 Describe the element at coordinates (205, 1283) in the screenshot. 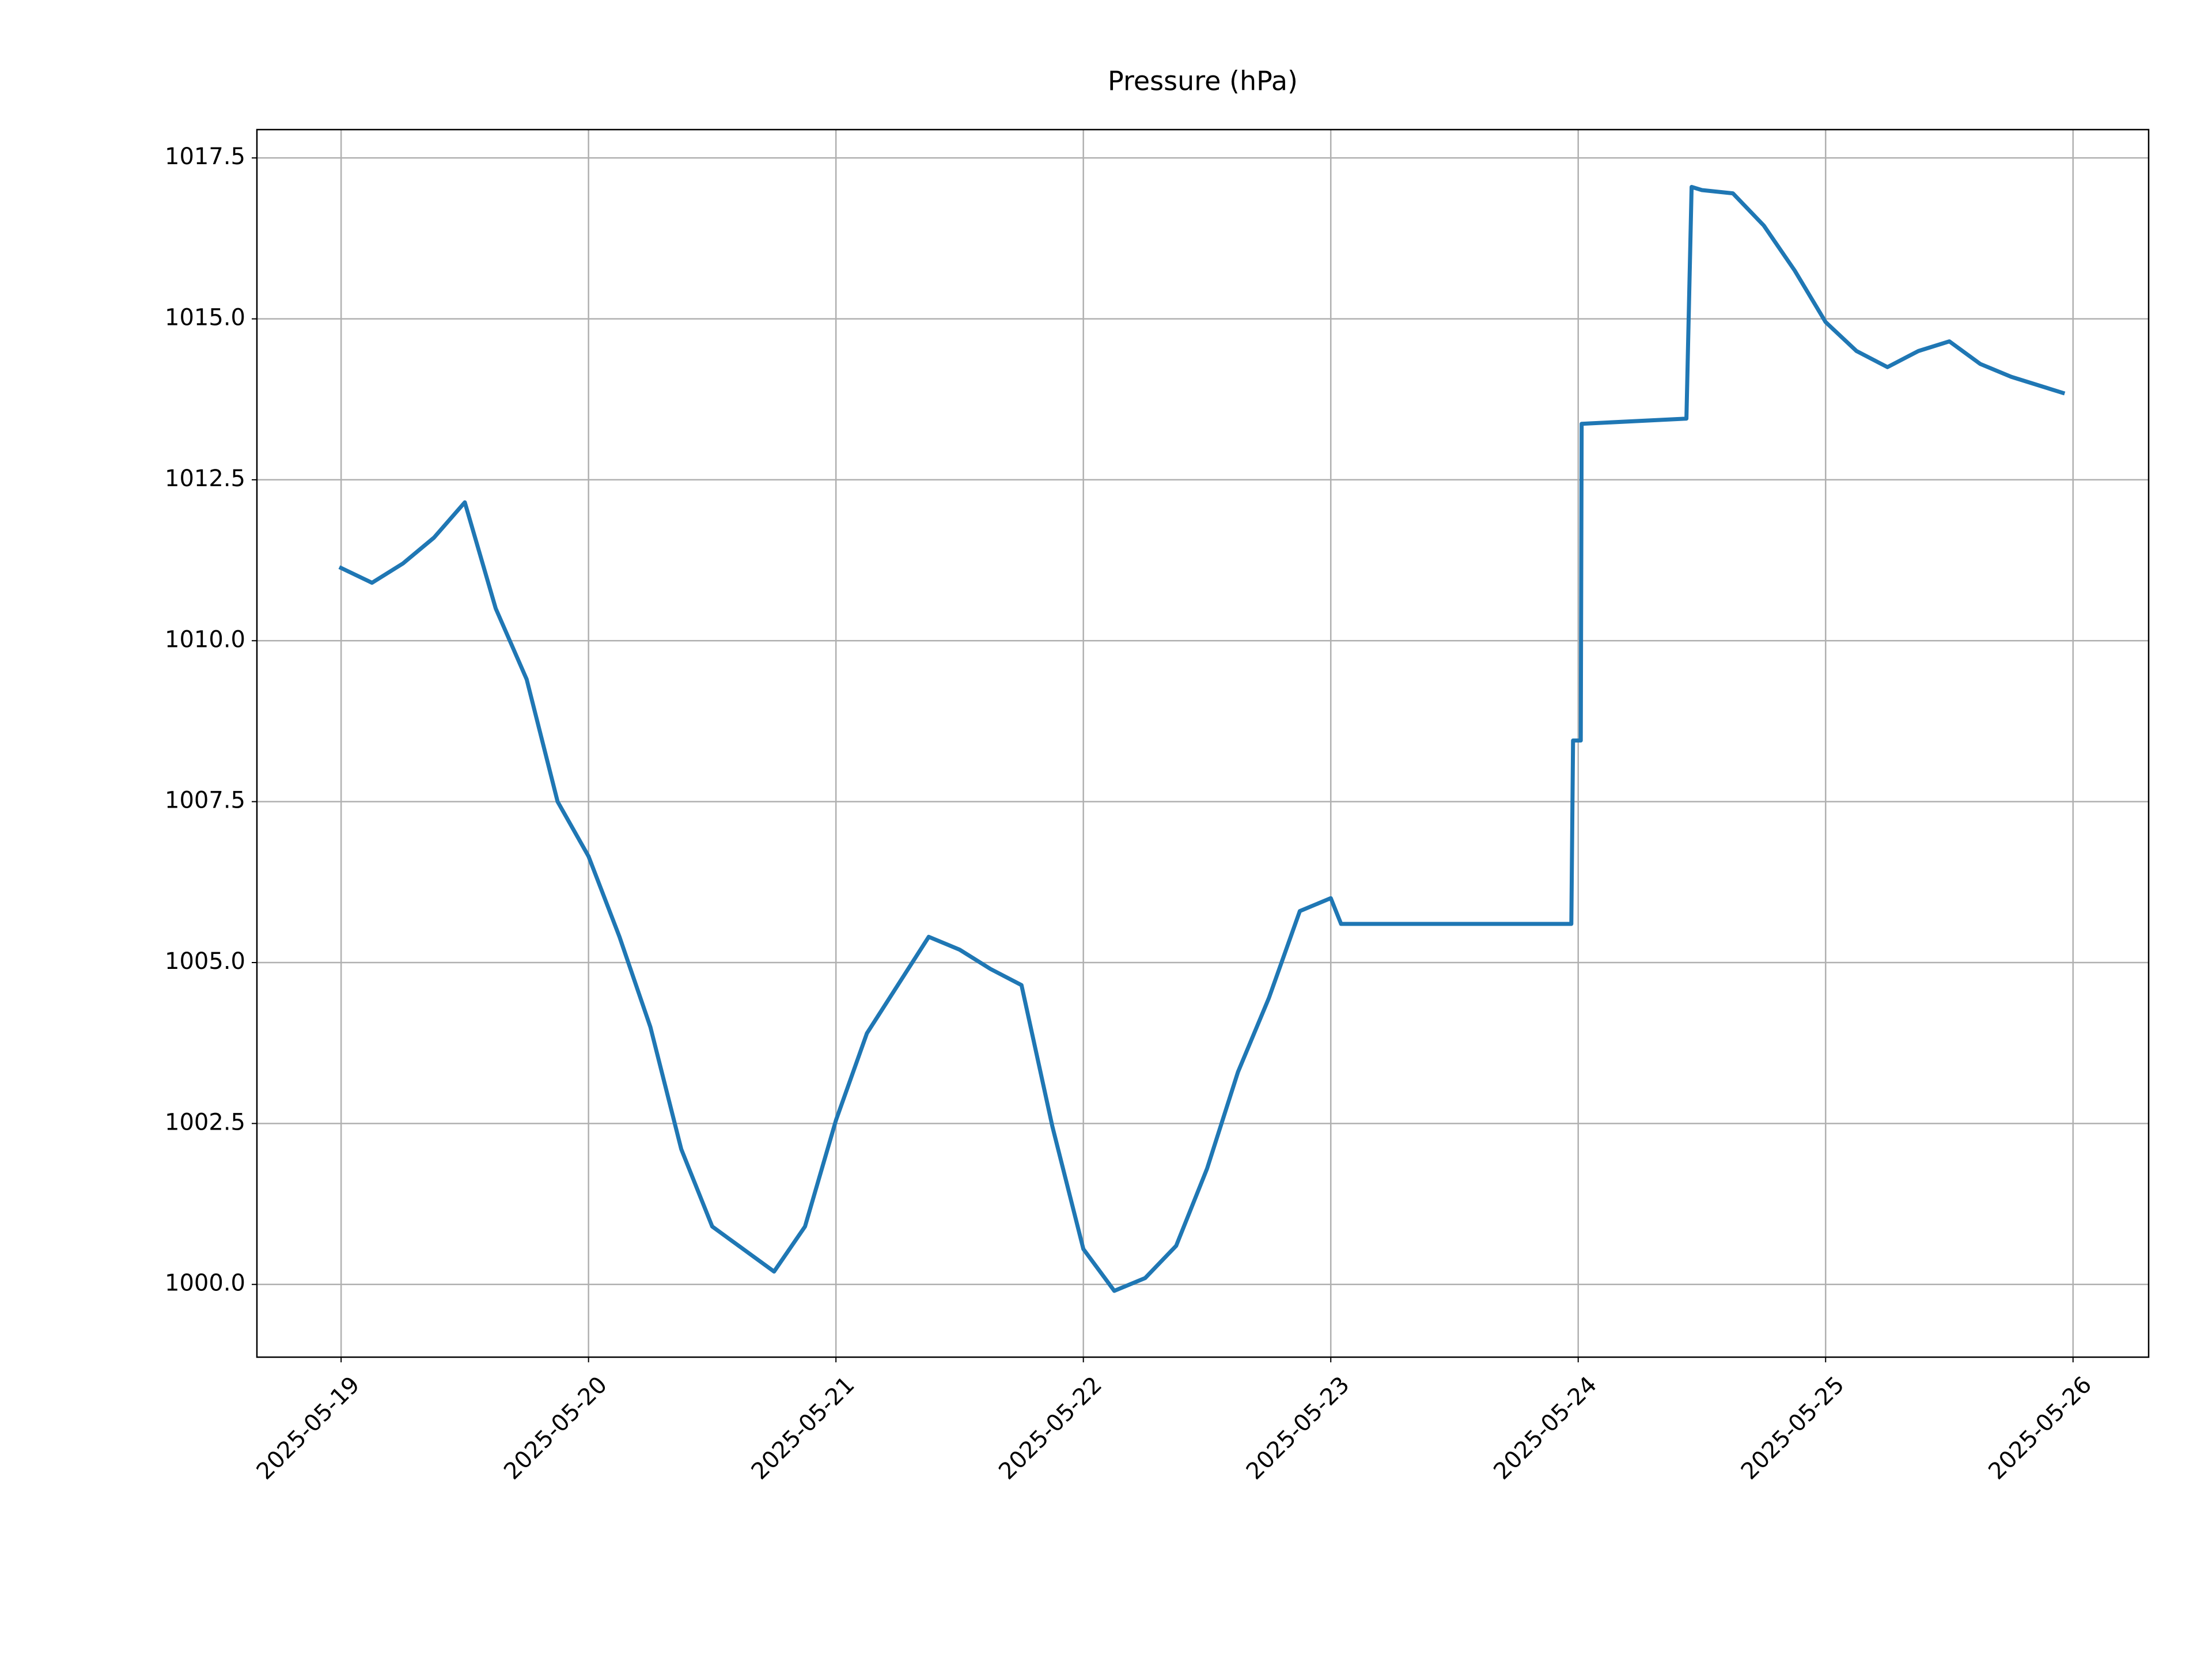

I see `y-tick-label: 1000.0` at that location.